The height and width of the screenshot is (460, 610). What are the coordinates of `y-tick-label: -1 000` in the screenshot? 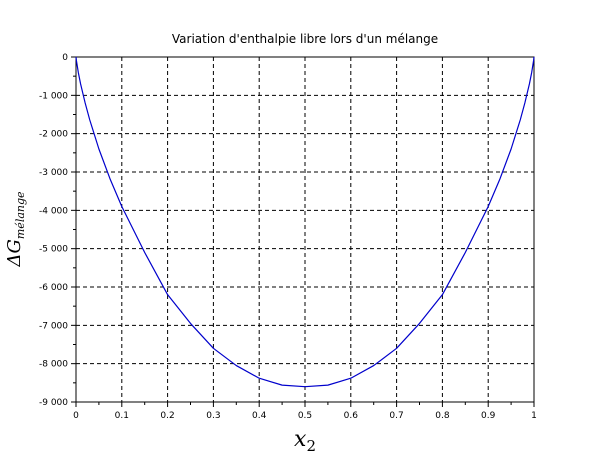 It's located at (53, 96).